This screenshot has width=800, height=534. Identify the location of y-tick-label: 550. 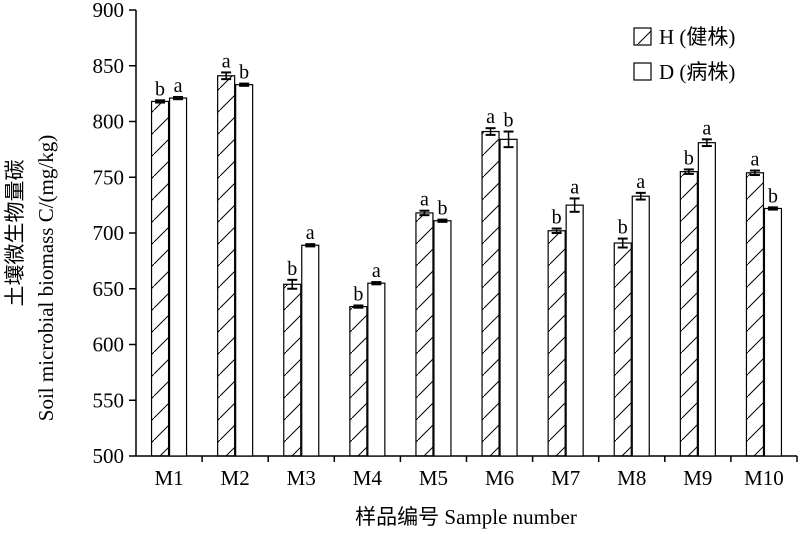
(109, 400).